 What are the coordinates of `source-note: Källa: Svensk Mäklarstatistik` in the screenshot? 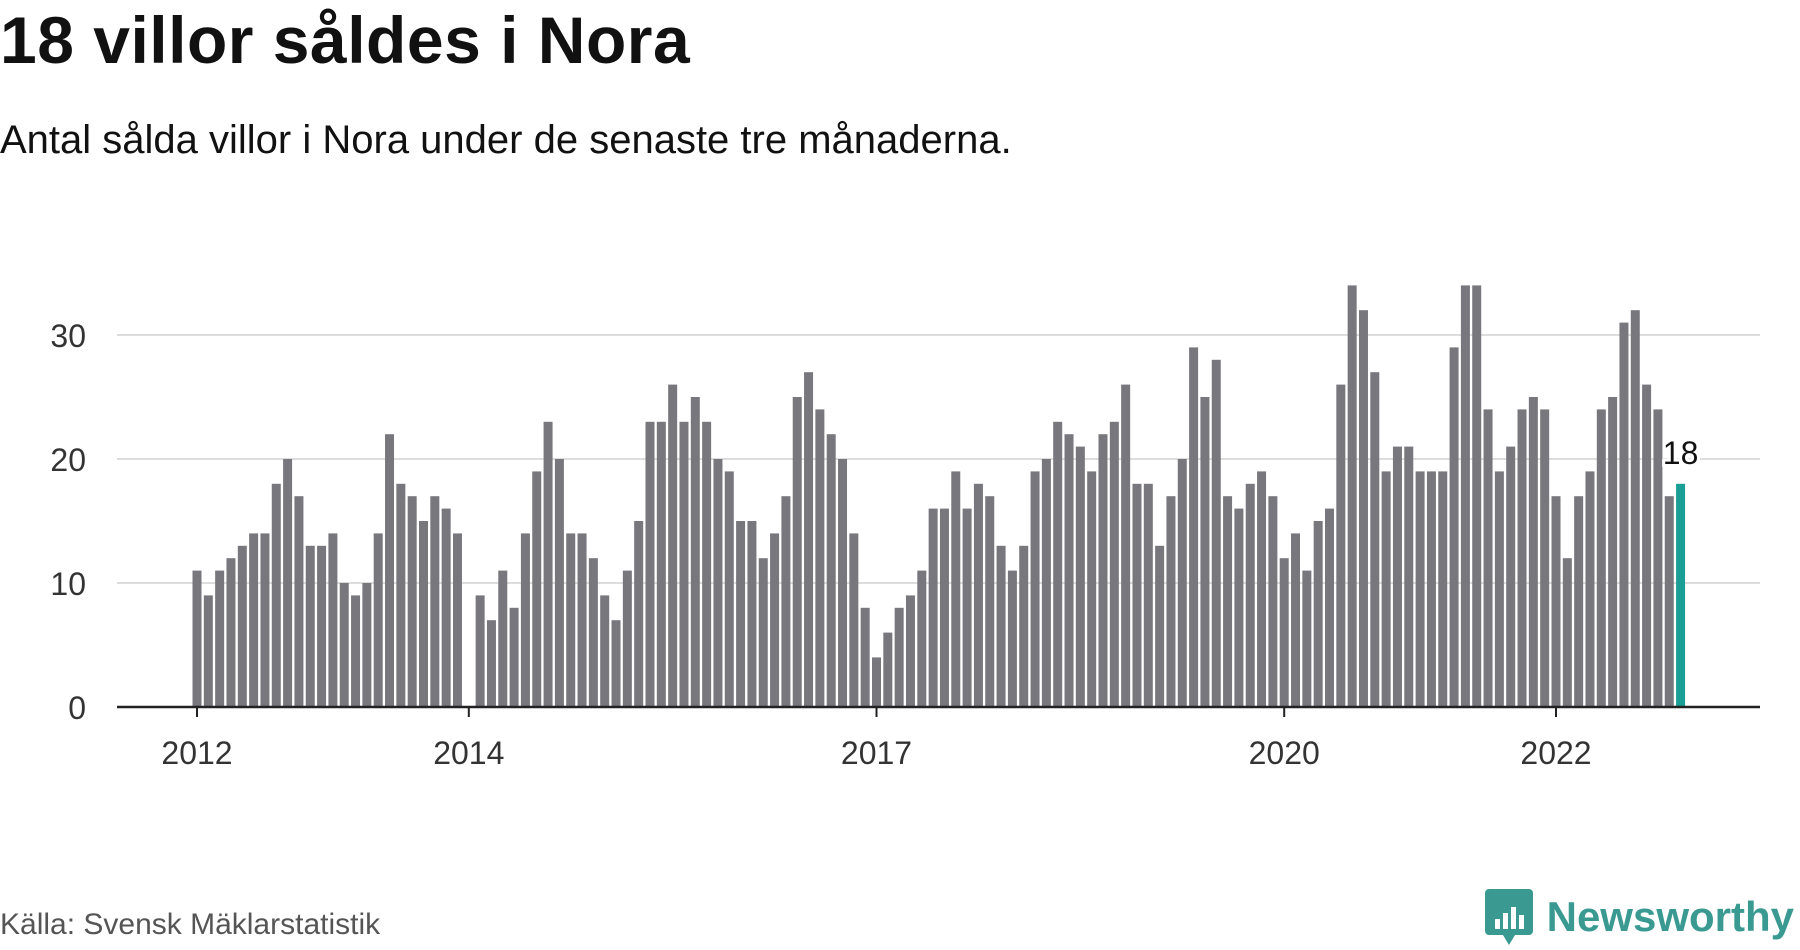 It's located at (190, 924).